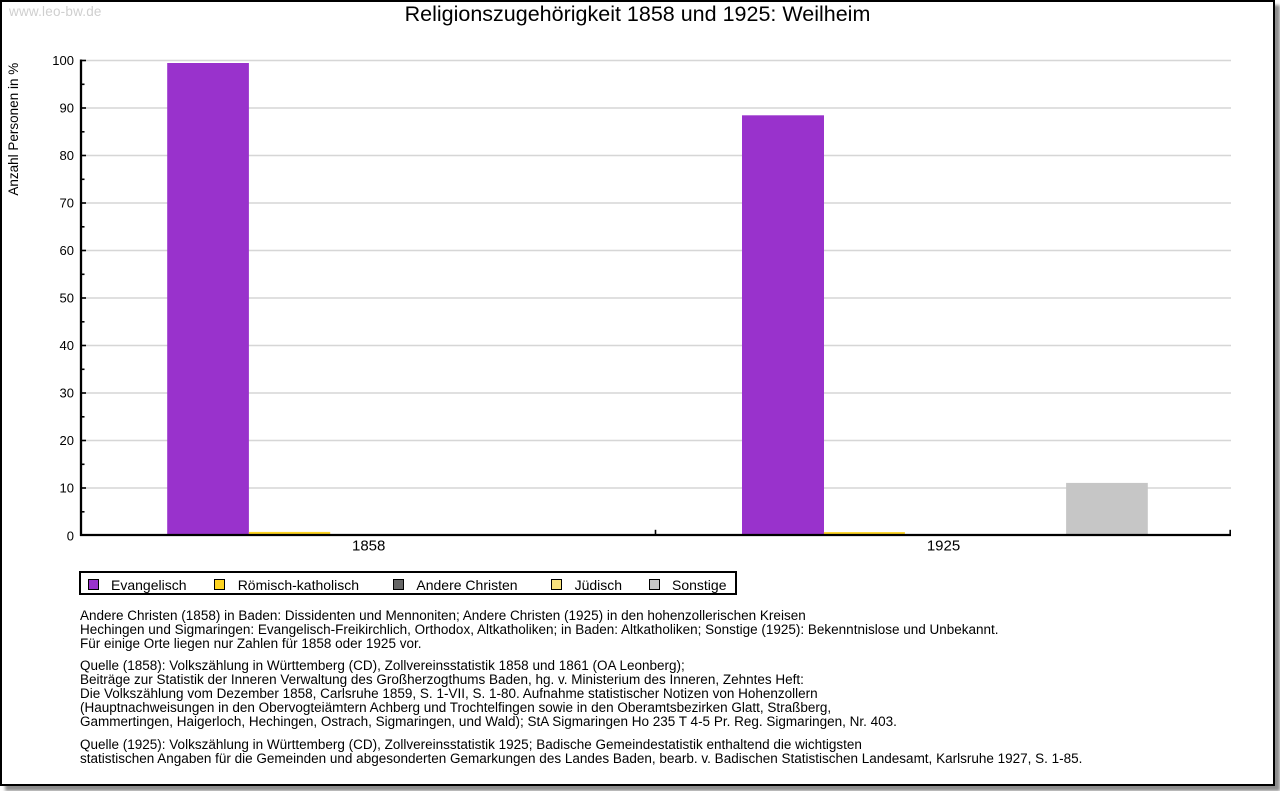 The width and height of the screenshot is (1280, 791). I want to click on svg-text: 10, so click(67, 488).